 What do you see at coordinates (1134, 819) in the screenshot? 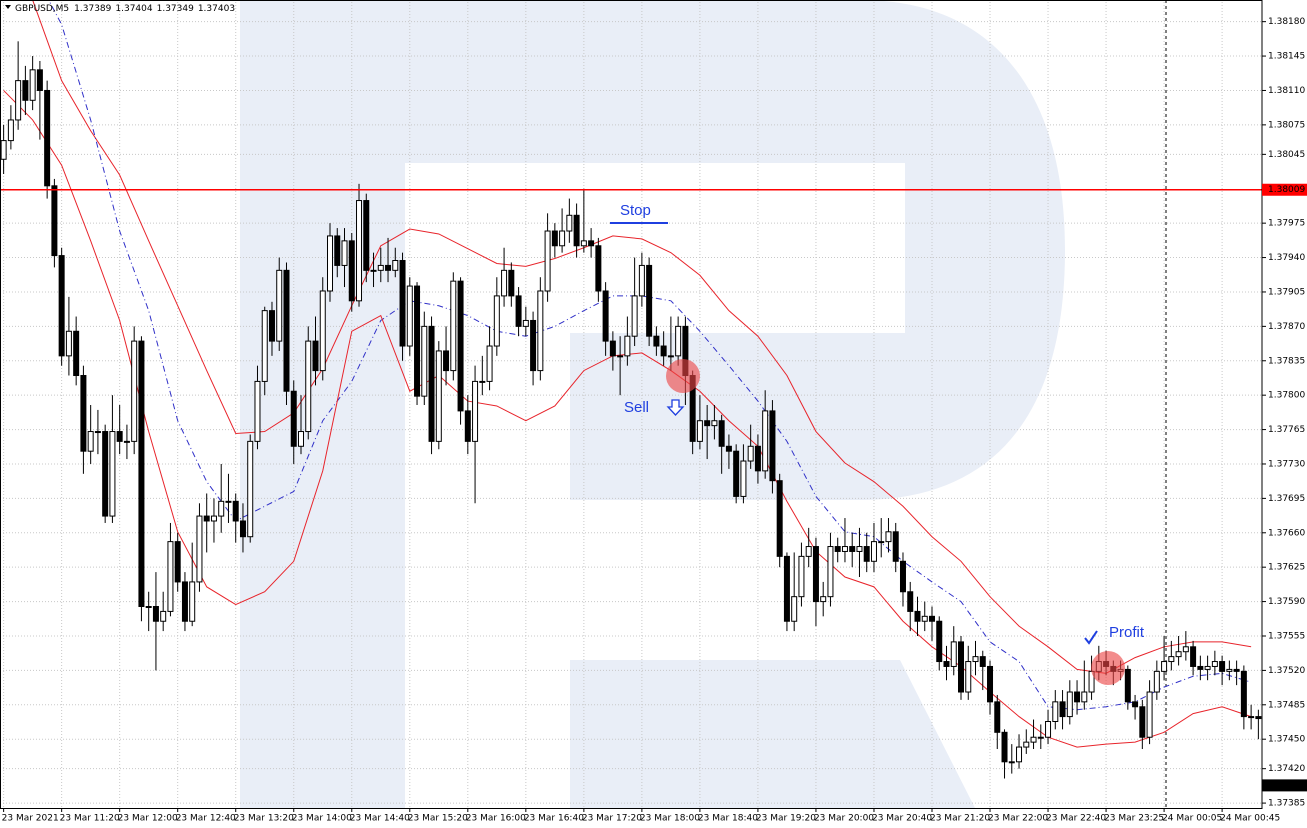
I see `x-tick-label: 23 Mar 23:25` at bounding box center [1134, 819].